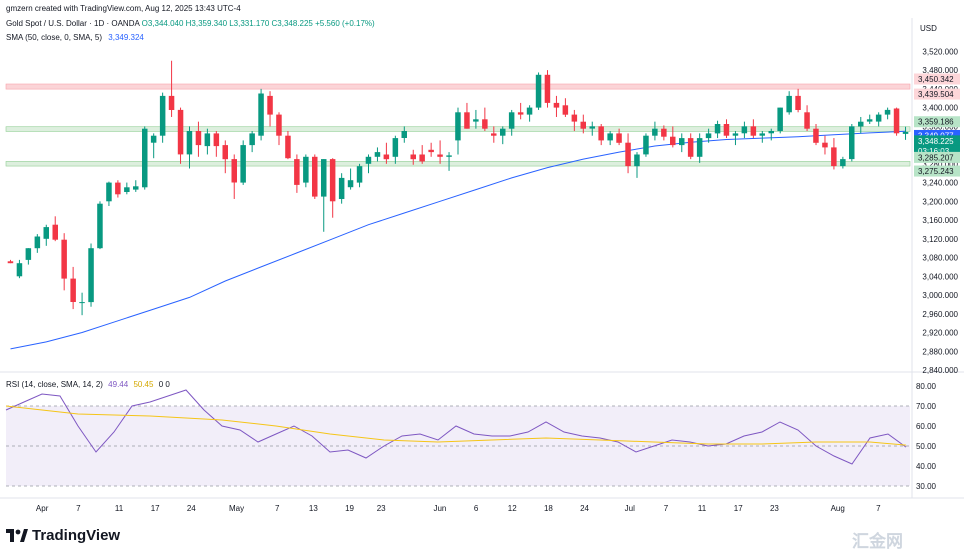 This screenshot has height=556, width=964. What do you see at coordinates (926, 486) in the screenshot?
I see `rsi-tick-label: 30.00` at bounding box center [926, 486].